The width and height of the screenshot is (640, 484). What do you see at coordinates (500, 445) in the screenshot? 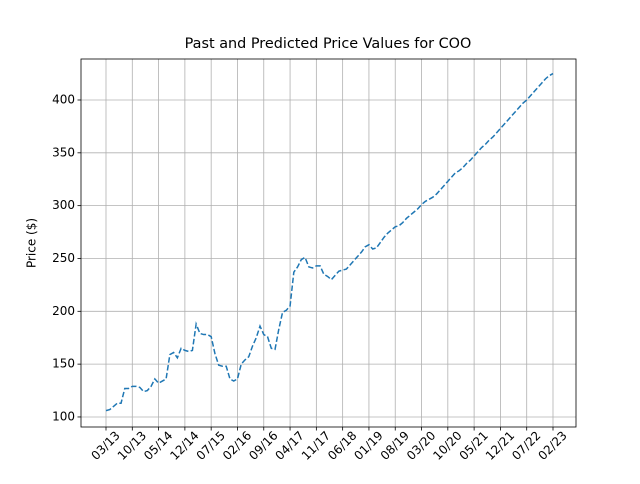
I see `x-tick-label: 12/21` at bounding box center [500, 445].